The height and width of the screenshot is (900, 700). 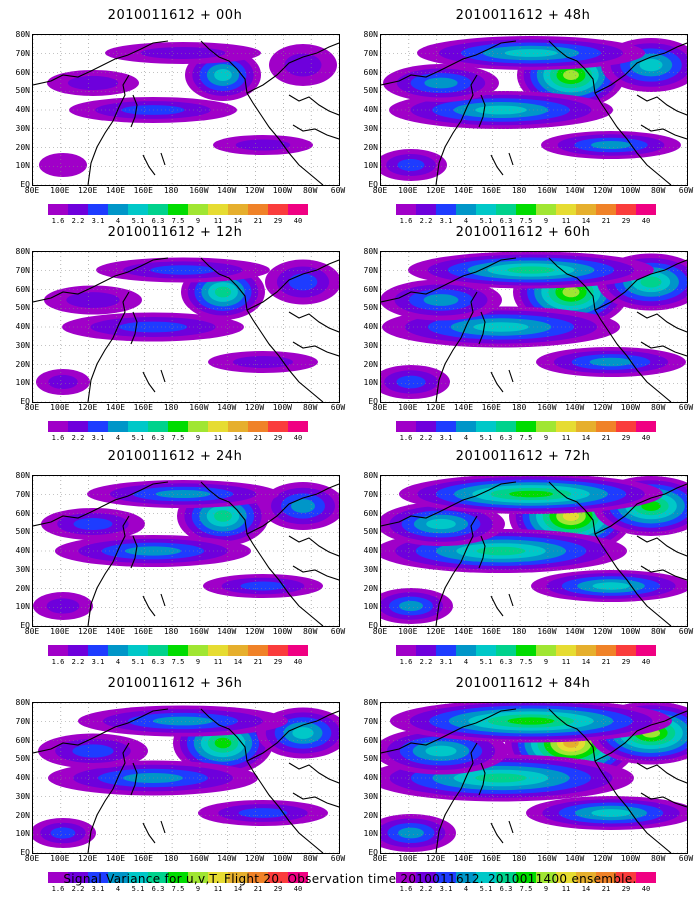 What do you see at coordinates (370, 796) in the screenshot?
I see `lat-label: 30N` at bounding box center [370, 796].